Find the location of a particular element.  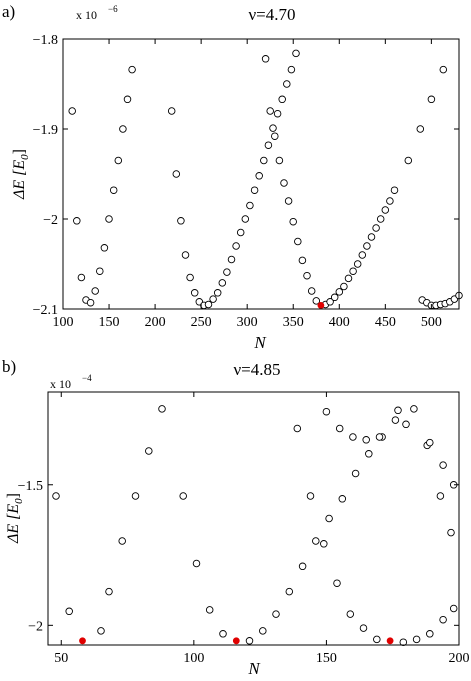

x-tick-label-a-1: 150 is located at coordinates (109, 322).